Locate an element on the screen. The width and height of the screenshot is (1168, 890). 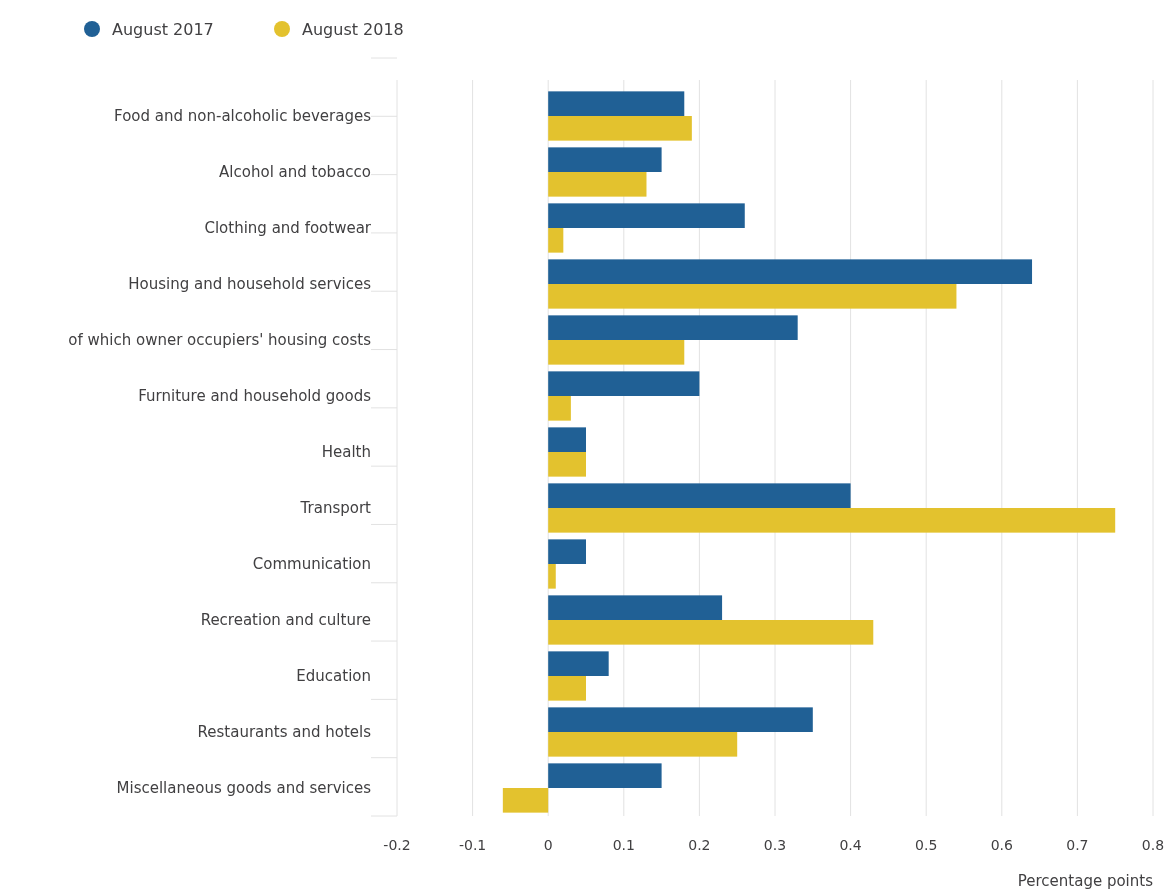
x-tick-label: -0.1 is located at coordinates (472, 845).